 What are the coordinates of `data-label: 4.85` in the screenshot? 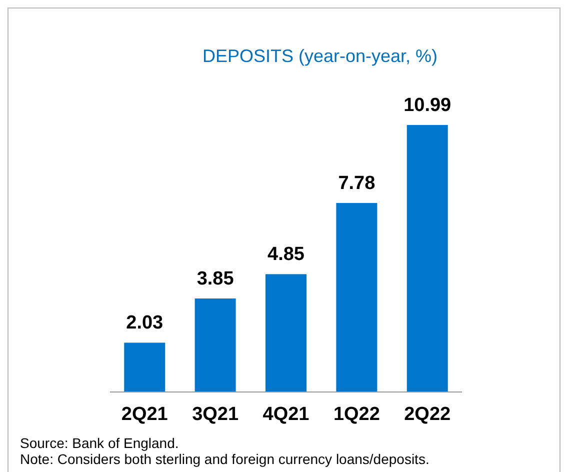 It's located at (286, 255).